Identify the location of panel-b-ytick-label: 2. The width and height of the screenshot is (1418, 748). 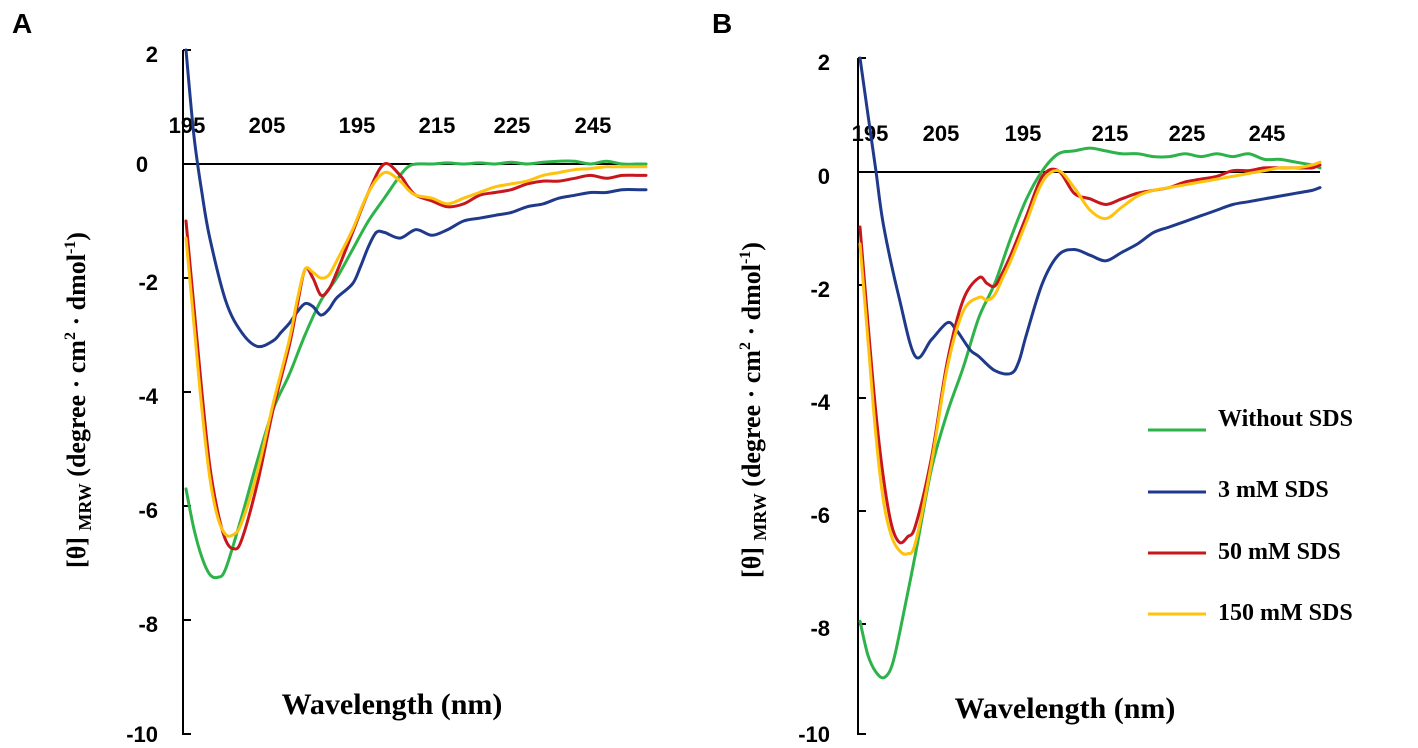
(824, 62).